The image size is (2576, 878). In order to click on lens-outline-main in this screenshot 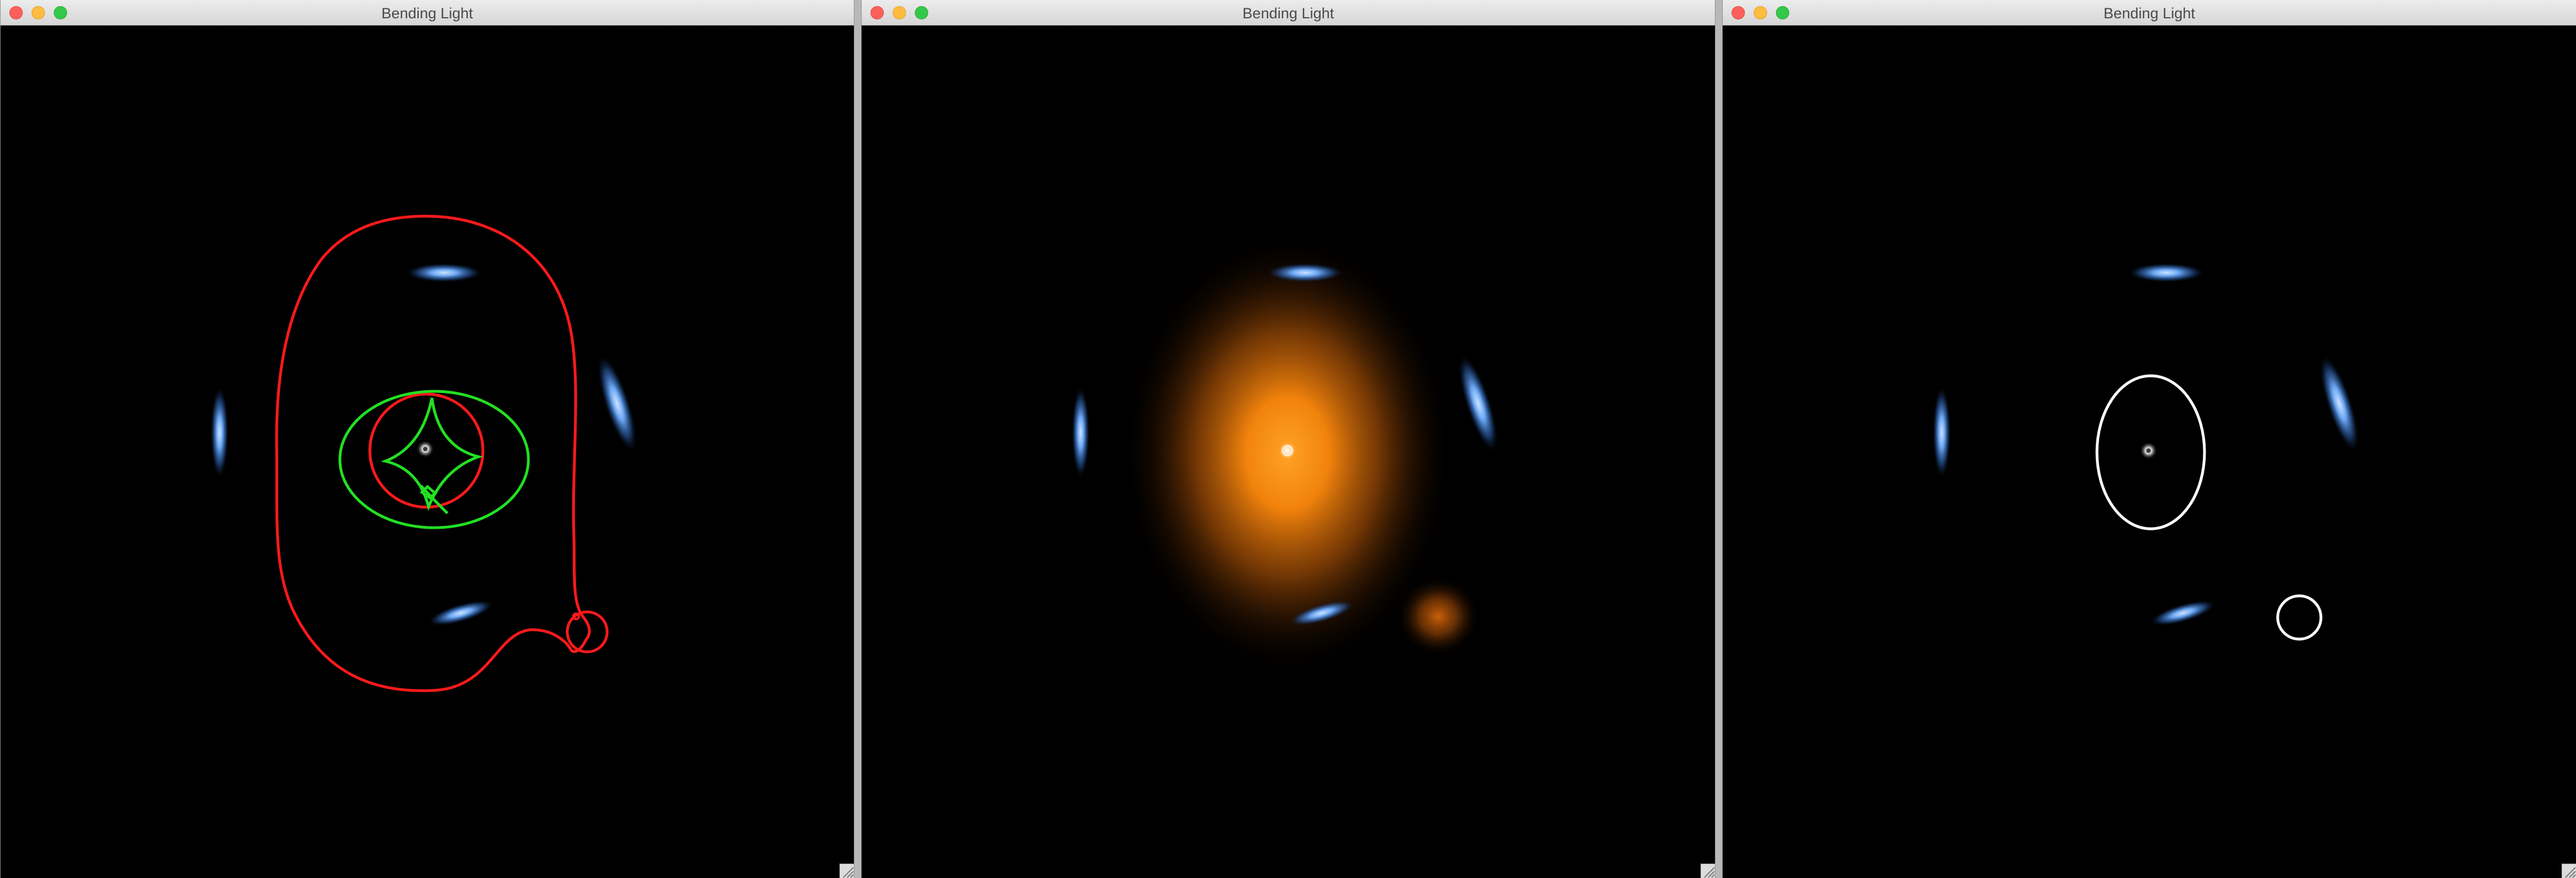, I will do `click(2151, 452)`.